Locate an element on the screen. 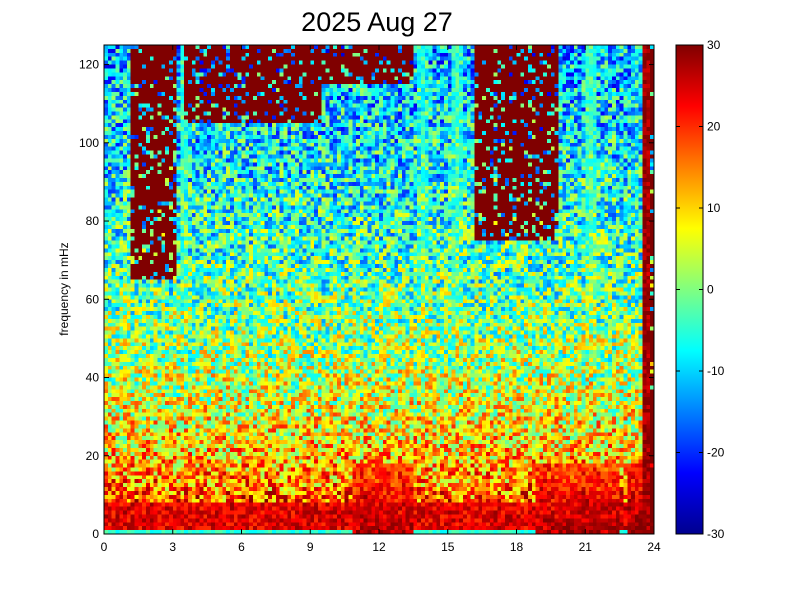  colorbar-gradient is located at coordinates (689, 289).